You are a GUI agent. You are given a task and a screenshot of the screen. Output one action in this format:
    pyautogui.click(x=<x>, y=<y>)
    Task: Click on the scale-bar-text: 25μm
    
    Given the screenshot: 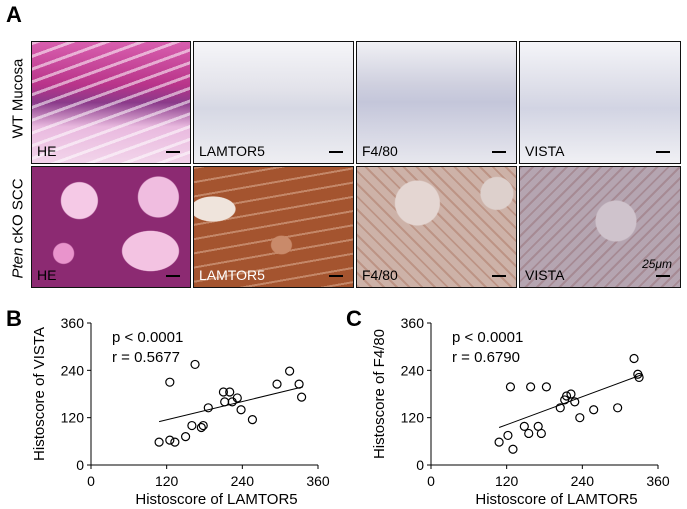 What is the action you would take?
    pyautogui.click(x=657, y=264)
    